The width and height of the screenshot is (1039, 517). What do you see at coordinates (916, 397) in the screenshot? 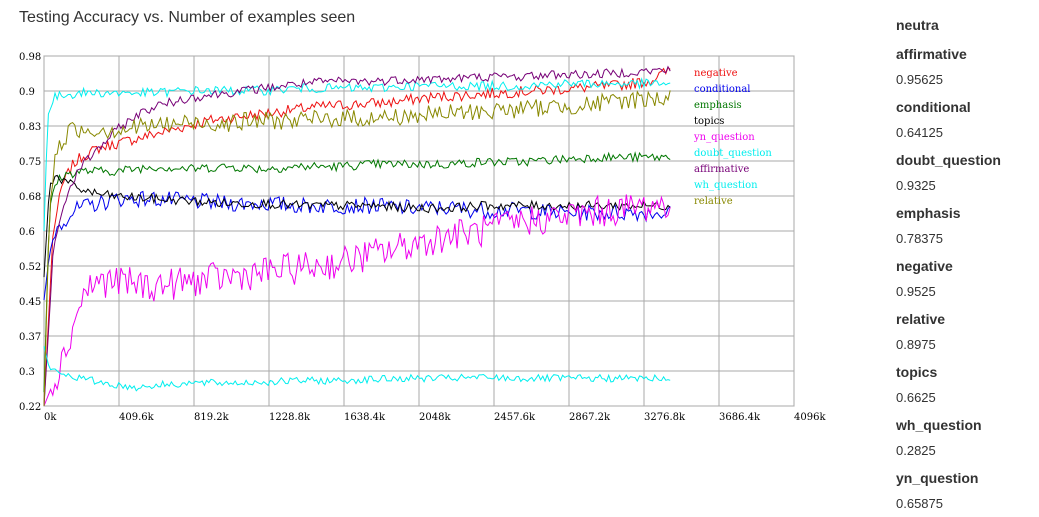
I see `side-panel-entry-value: 0.6625` at bounding box center [916, 397].